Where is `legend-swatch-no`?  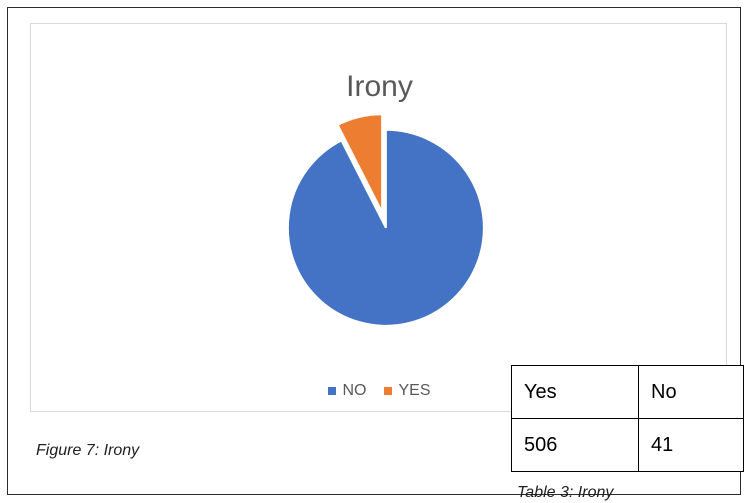
legend-swatch-no is located at coordinates (332, 391).